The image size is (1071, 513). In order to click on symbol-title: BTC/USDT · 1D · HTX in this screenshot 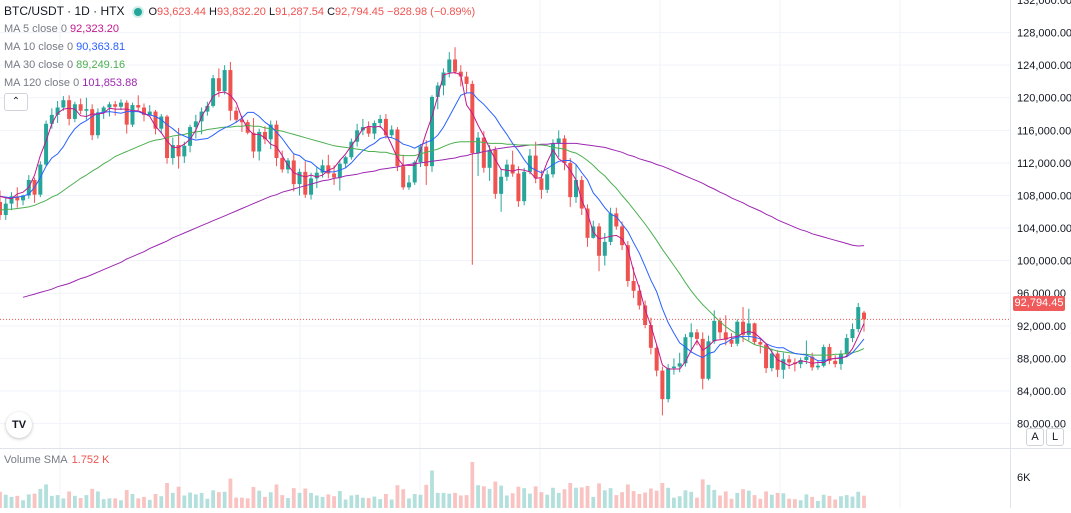, I will do `click(64, 11)`.